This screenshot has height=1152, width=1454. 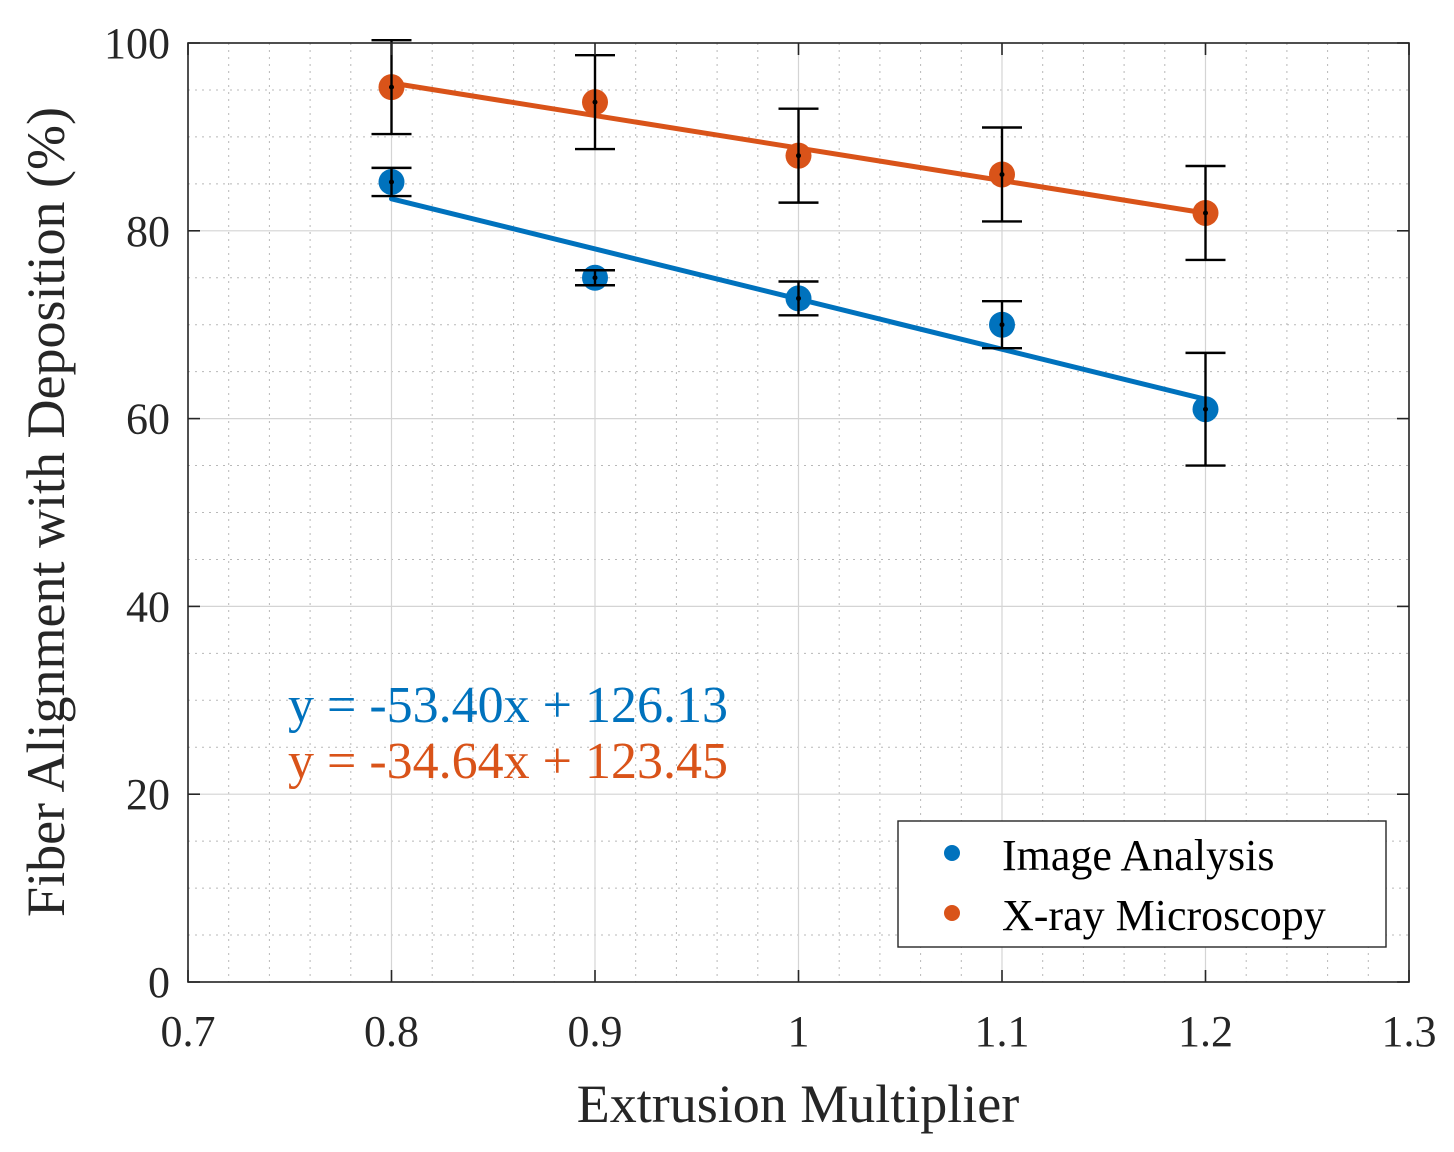 What do you see at coordinates (148, 419) in the screenshot?
I see `y-tick-label: 60` at bounding box center [148, 419].